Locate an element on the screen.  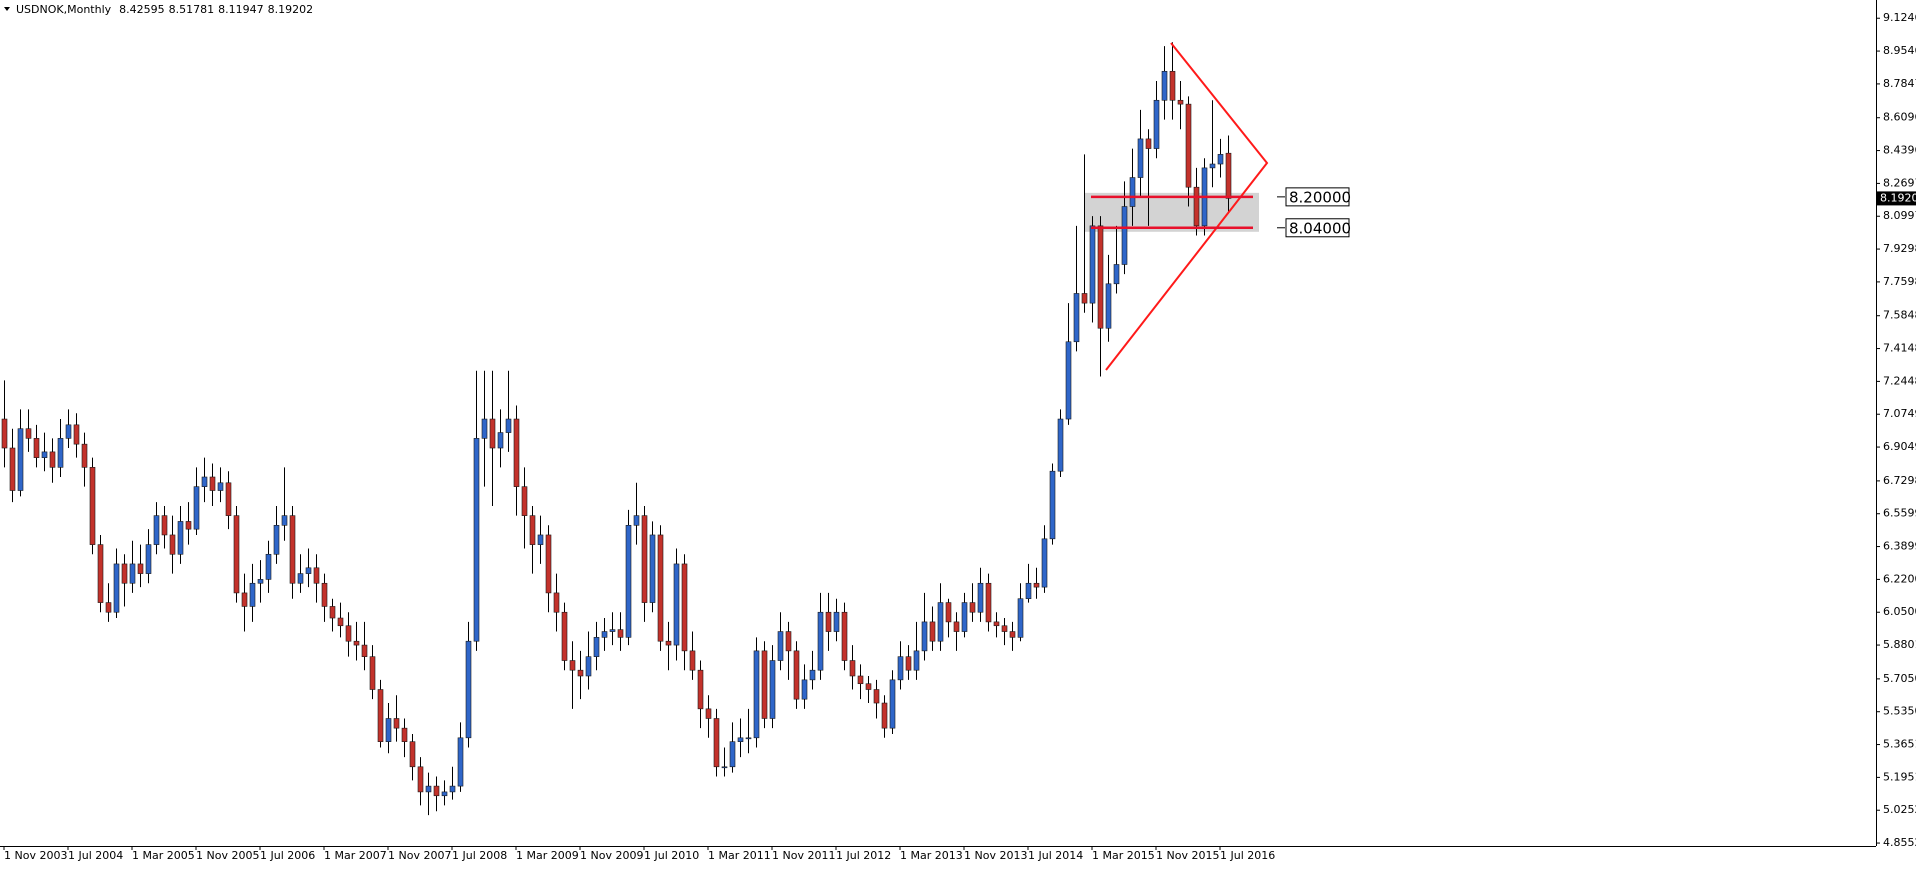
x-tick-label: 1 Jul 2012 is located at coordinates (863, 855).